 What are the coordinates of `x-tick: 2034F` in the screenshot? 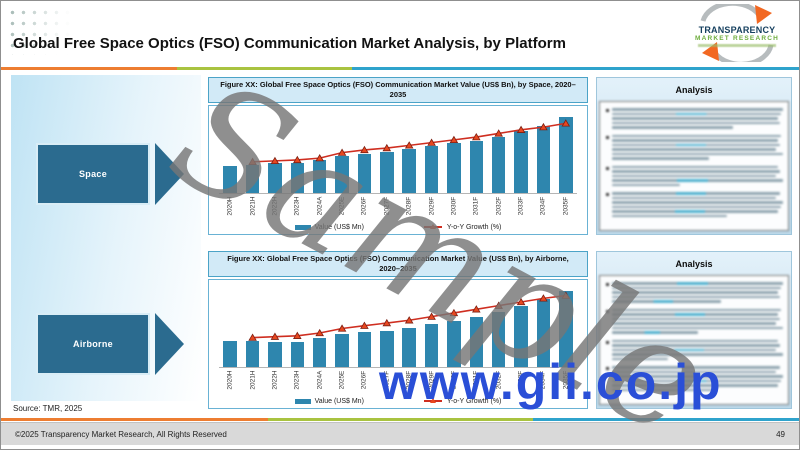 It's located at (543, 207).